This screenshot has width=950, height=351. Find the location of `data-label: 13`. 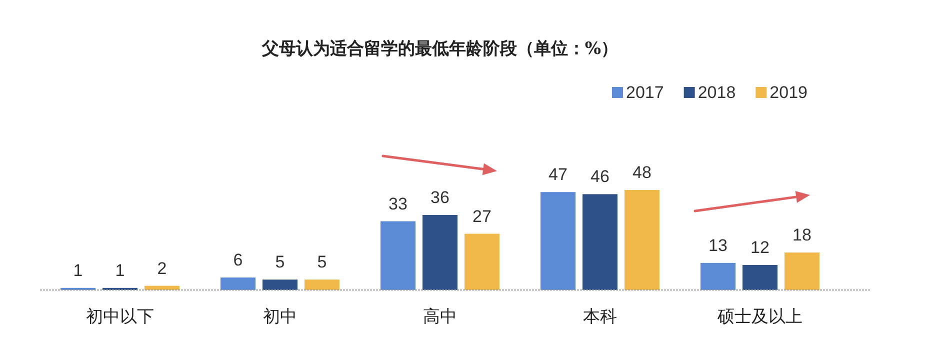

data-label: 13 is located at coordinates (718, 245).